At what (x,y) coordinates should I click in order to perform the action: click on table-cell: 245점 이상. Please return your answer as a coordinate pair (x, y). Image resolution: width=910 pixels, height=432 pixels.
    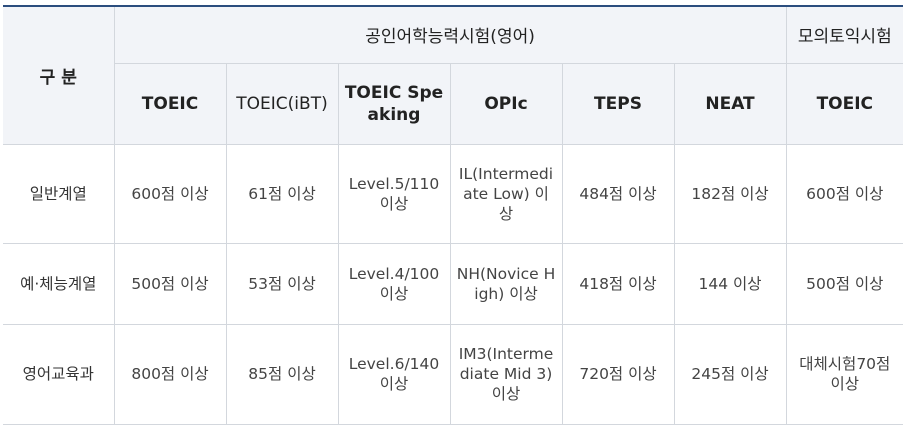
    Looking at the image, I should click on (730, 374).